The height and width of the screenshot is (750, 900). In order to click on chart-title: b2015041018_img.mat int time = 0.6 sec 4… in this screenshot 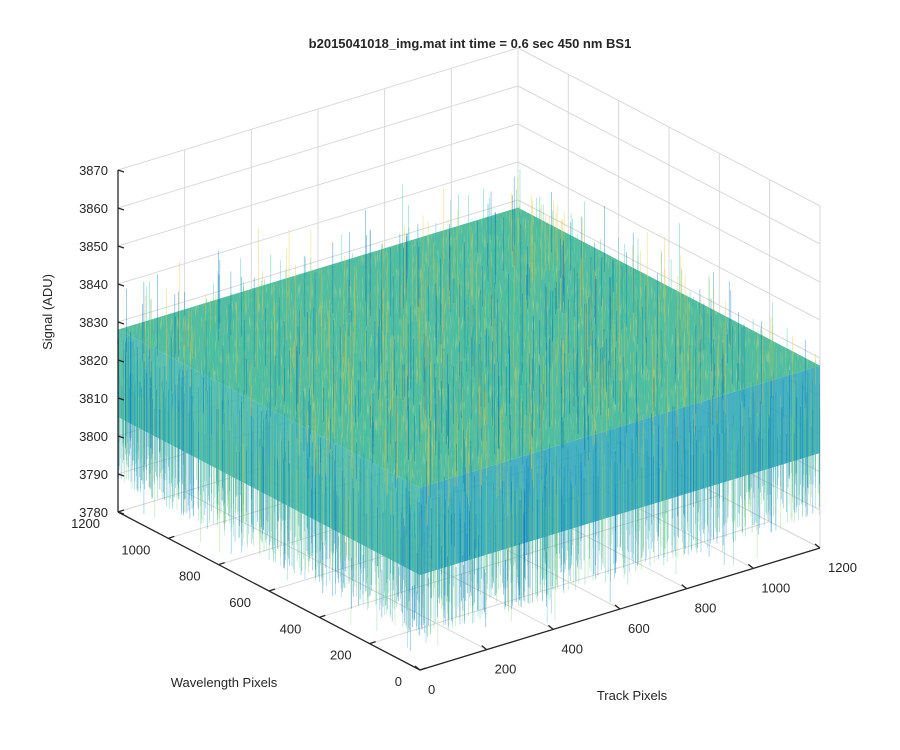, I will do `click(470, 43)`.